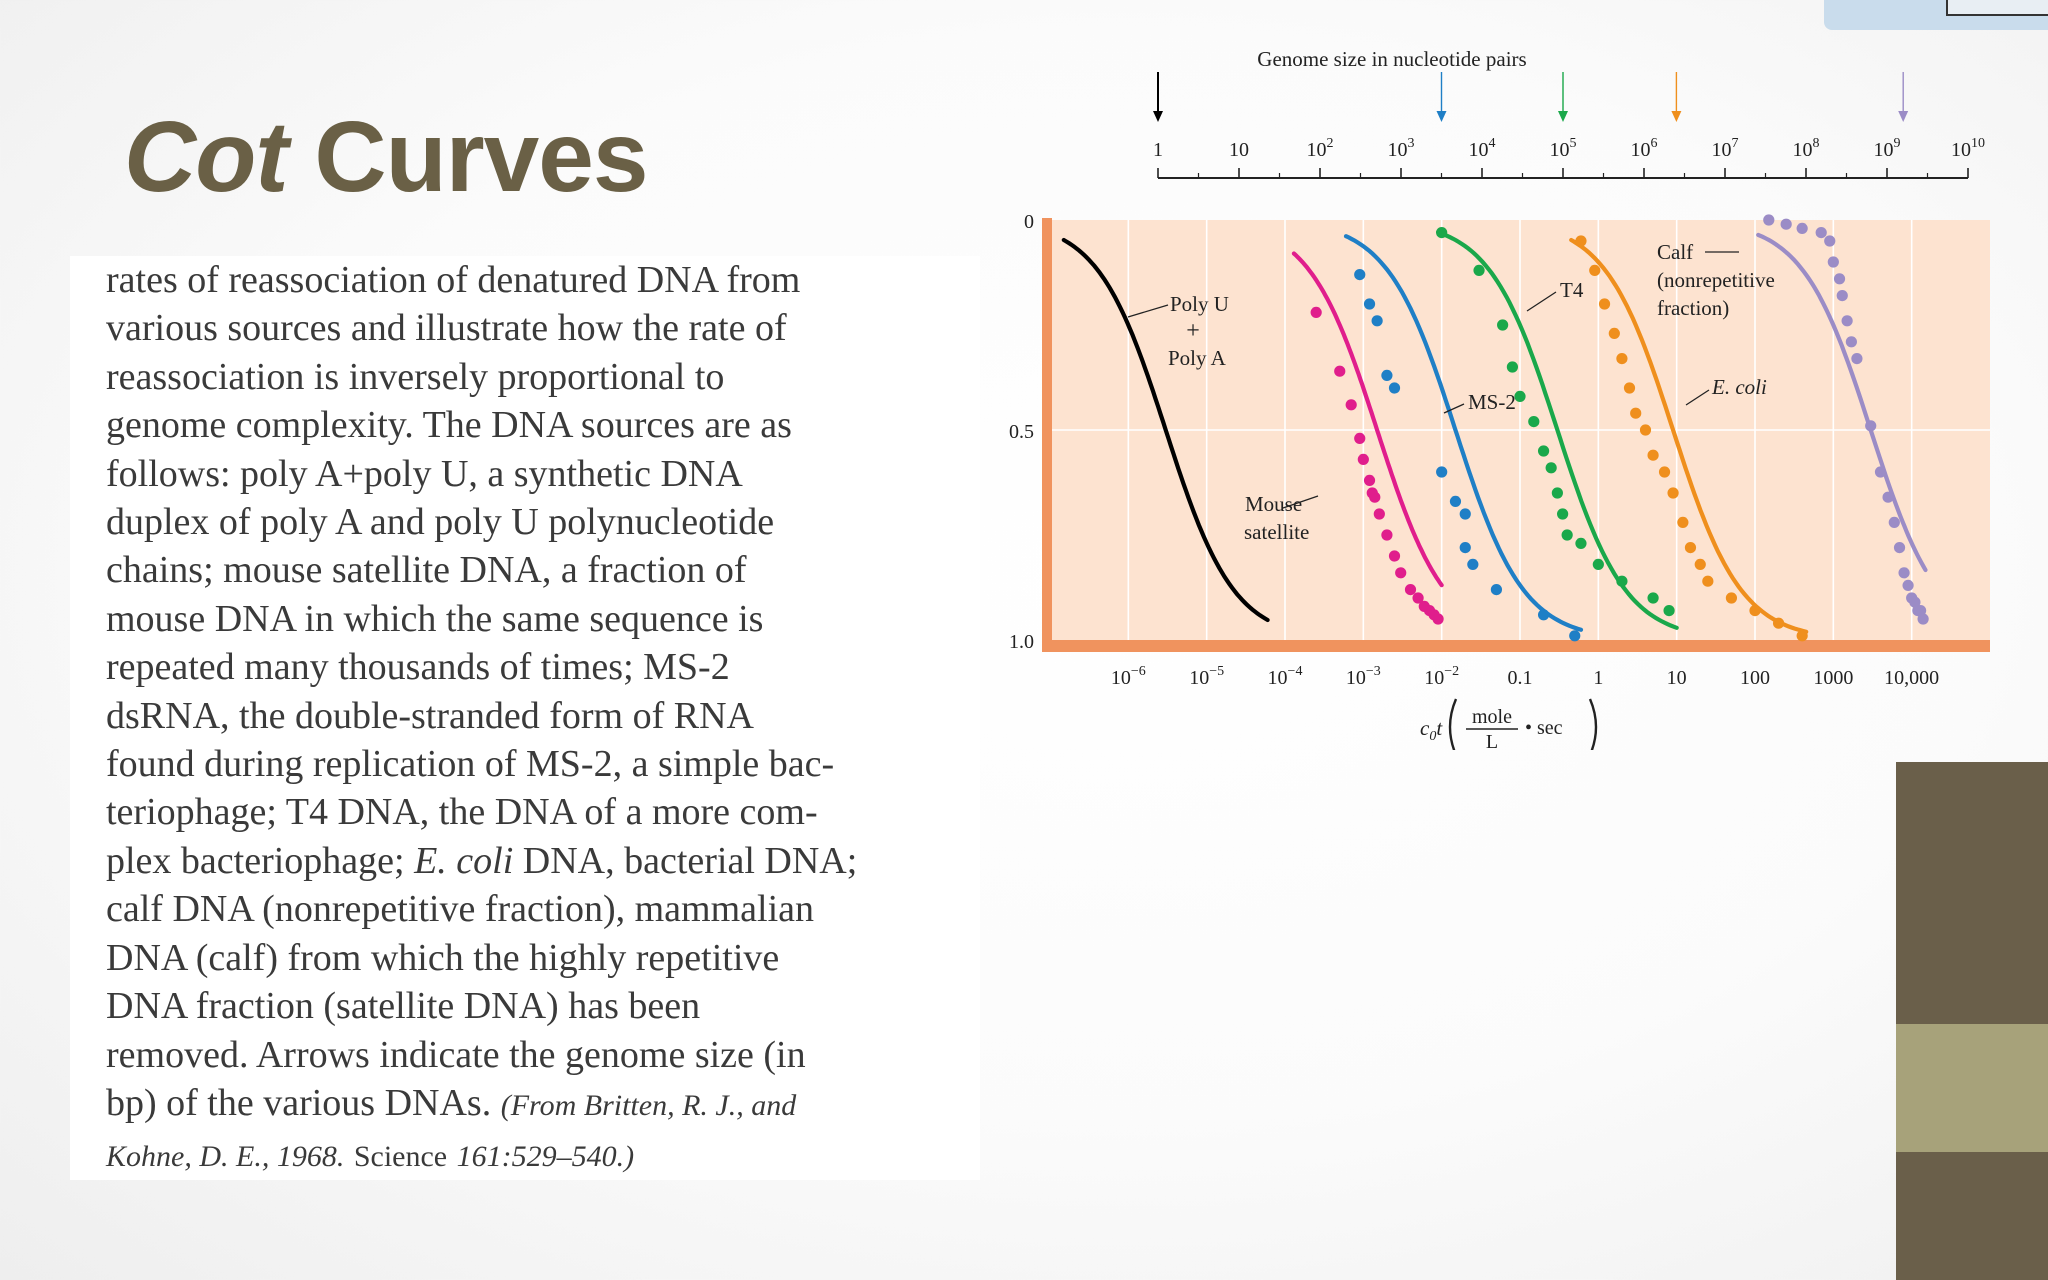 The width and height of the screenshot is (2048, 1280). What do you see at coordinates (1441, 676) in the screenshot?
I see `x-tick-label: 10⁻²` at bounding box center [1441, 676].